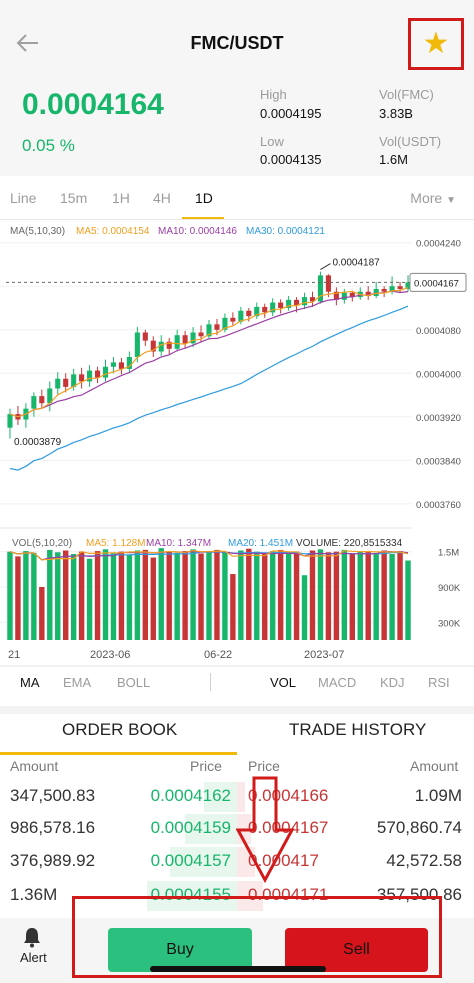 Image resolution: width=474 pixels, height=983 pixels. What do you see at coordinates (113, 231) in the screenshot?
I see `ma-legend: MA5: 0.0004154` at bounding box center [113, 231].